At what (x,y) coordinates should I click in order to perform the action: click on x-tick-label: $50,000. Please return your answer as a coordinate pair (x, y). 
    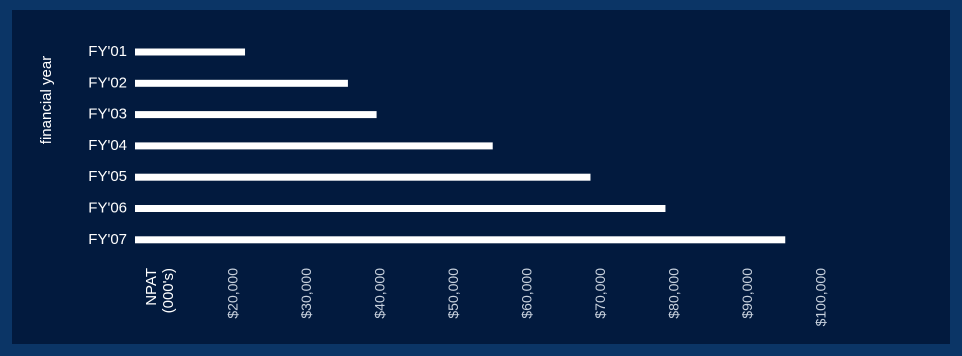
    Looking at the image, I should click on (453, 293).